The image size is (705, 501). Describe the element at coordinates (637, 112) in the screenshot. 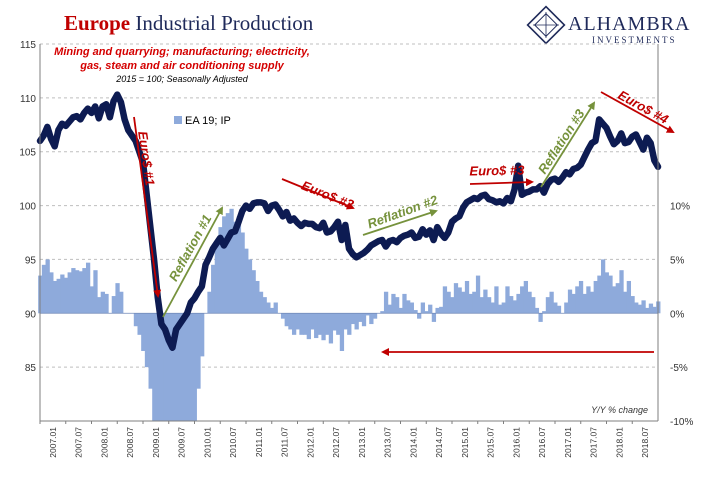

I see `euro-4-arrow` at that location.